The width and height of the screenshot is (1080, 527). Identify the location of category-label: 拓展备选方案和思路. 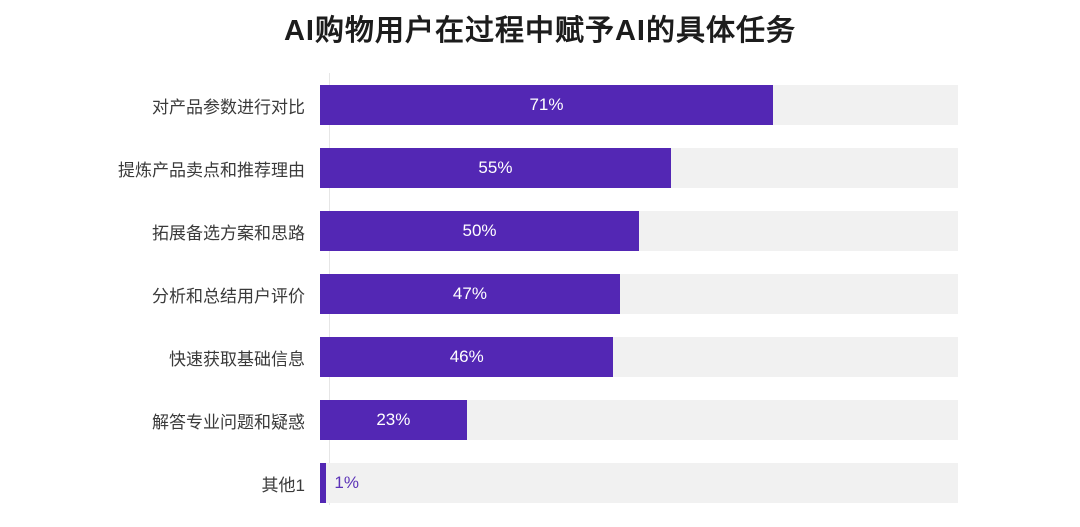
(228, 233).